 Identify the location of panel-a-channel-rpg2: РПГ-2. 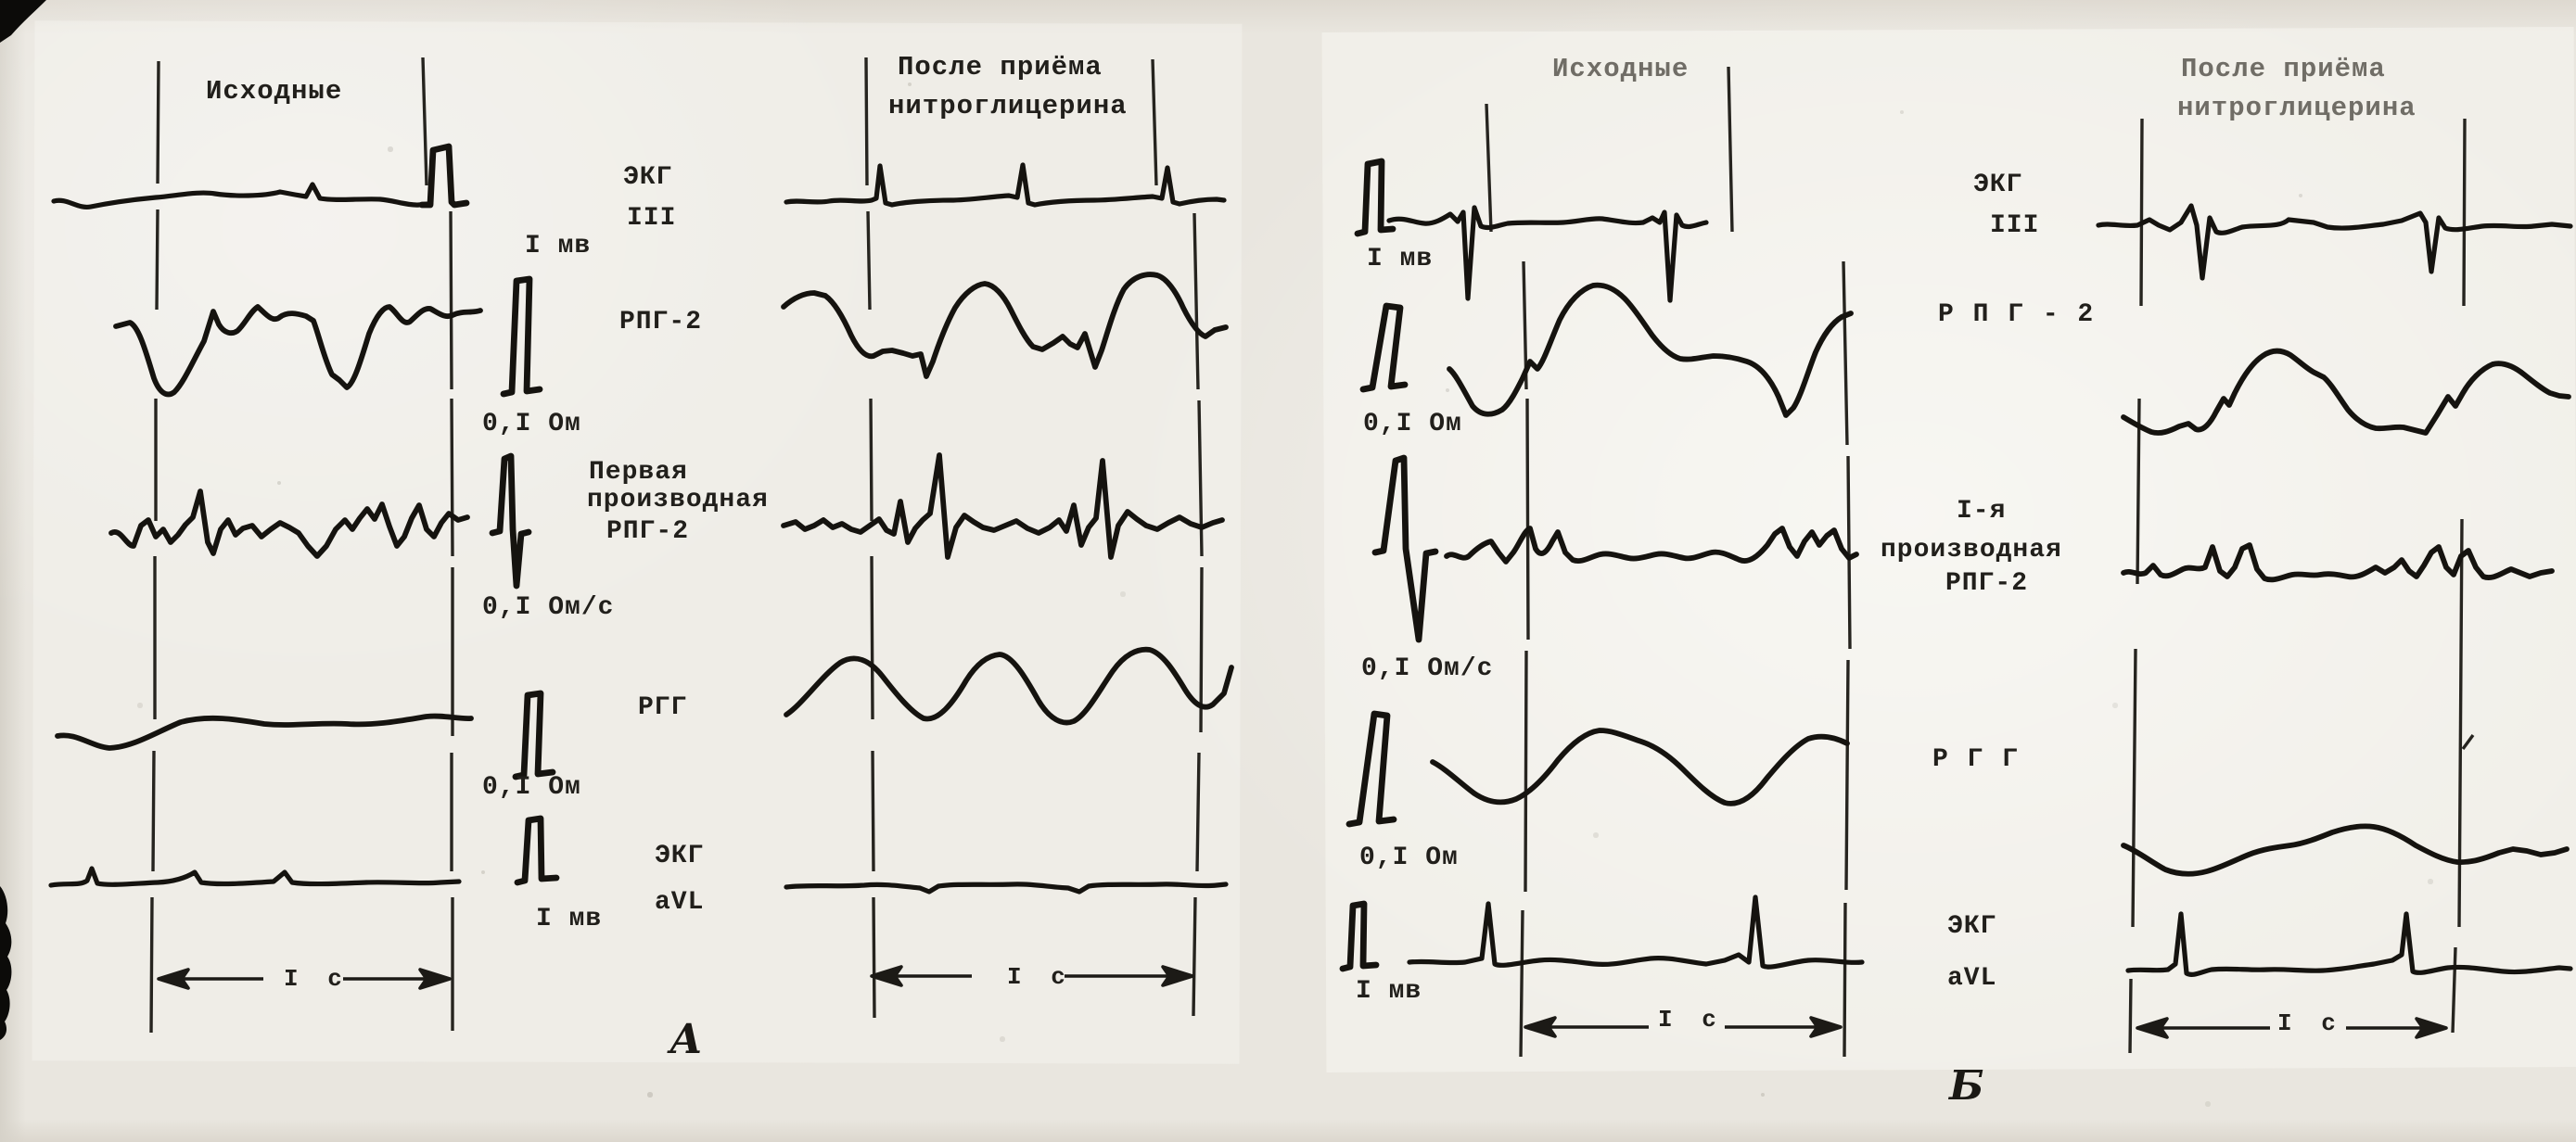
(661, 322).